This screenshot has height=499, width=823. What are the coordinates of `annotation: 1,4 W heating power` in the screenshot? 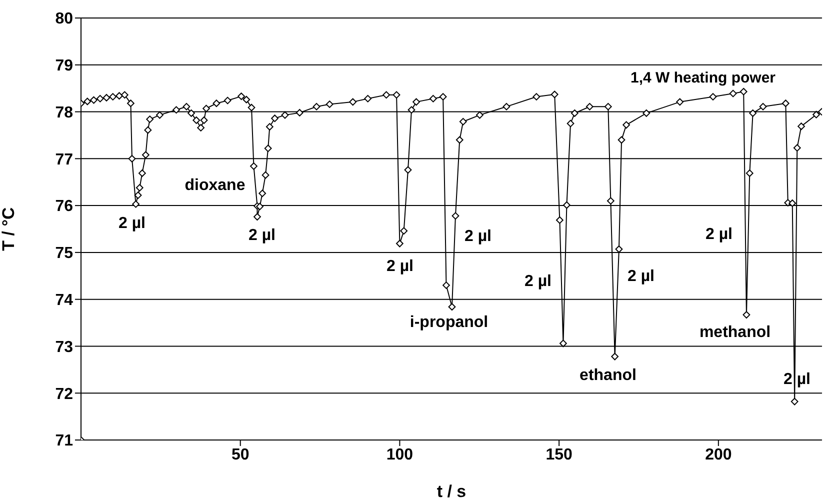 It's located at (703, 78).